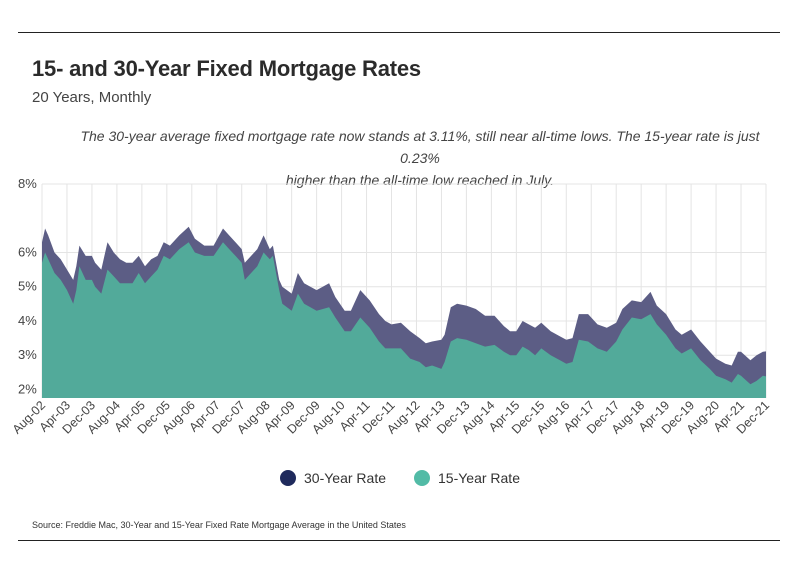 This screenshot has width=800, height=575. What do you see at coordinates (27, 320) in the screenshot?
I see `y-tick-label: 4%` at bounding box center [27, 320].